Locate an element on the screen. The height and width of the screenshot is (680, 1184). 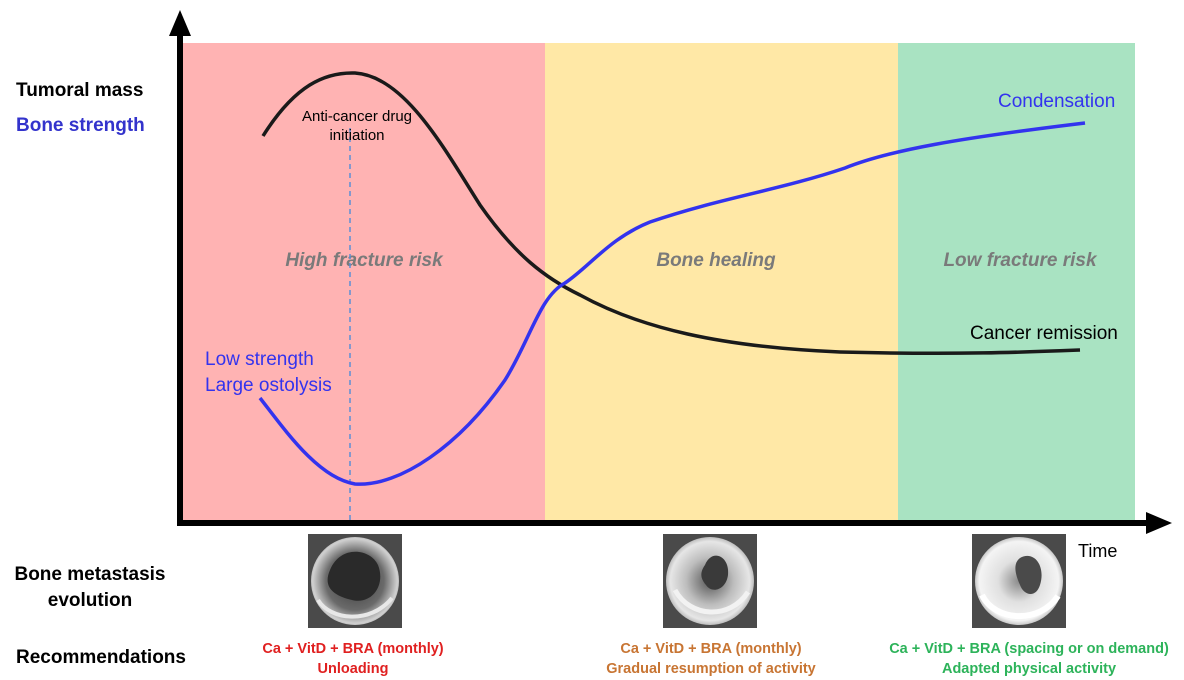
recommendation-1-line2: Unloading is located at coordinates (353, 669).